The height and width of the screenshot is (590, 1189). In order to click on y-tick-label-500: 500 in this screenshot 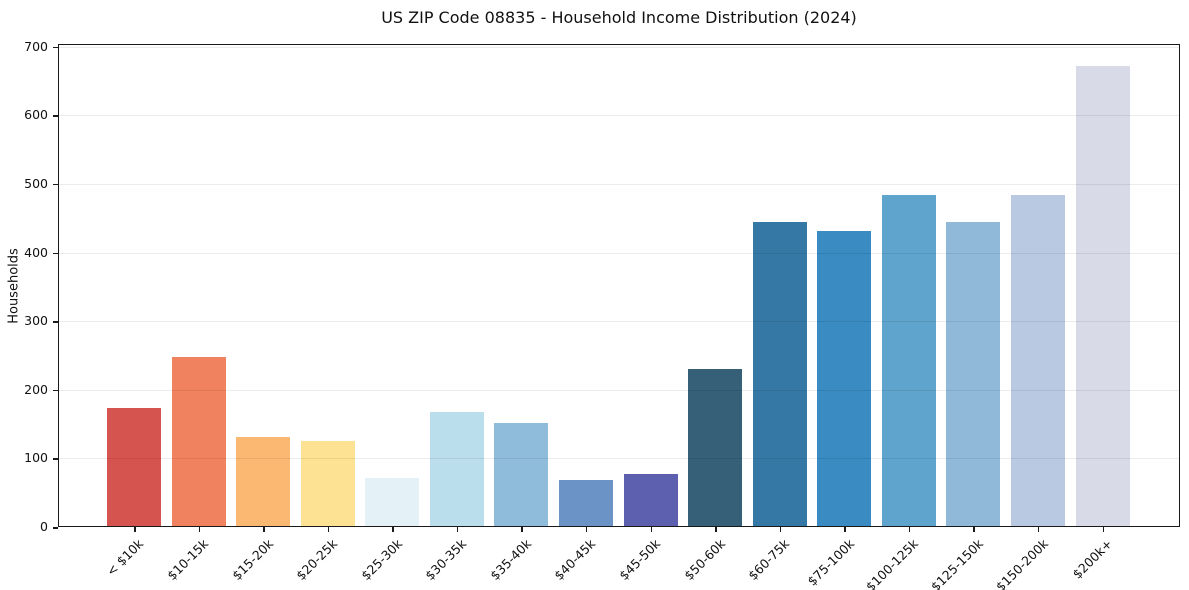, I will do `click(36, 183)`.